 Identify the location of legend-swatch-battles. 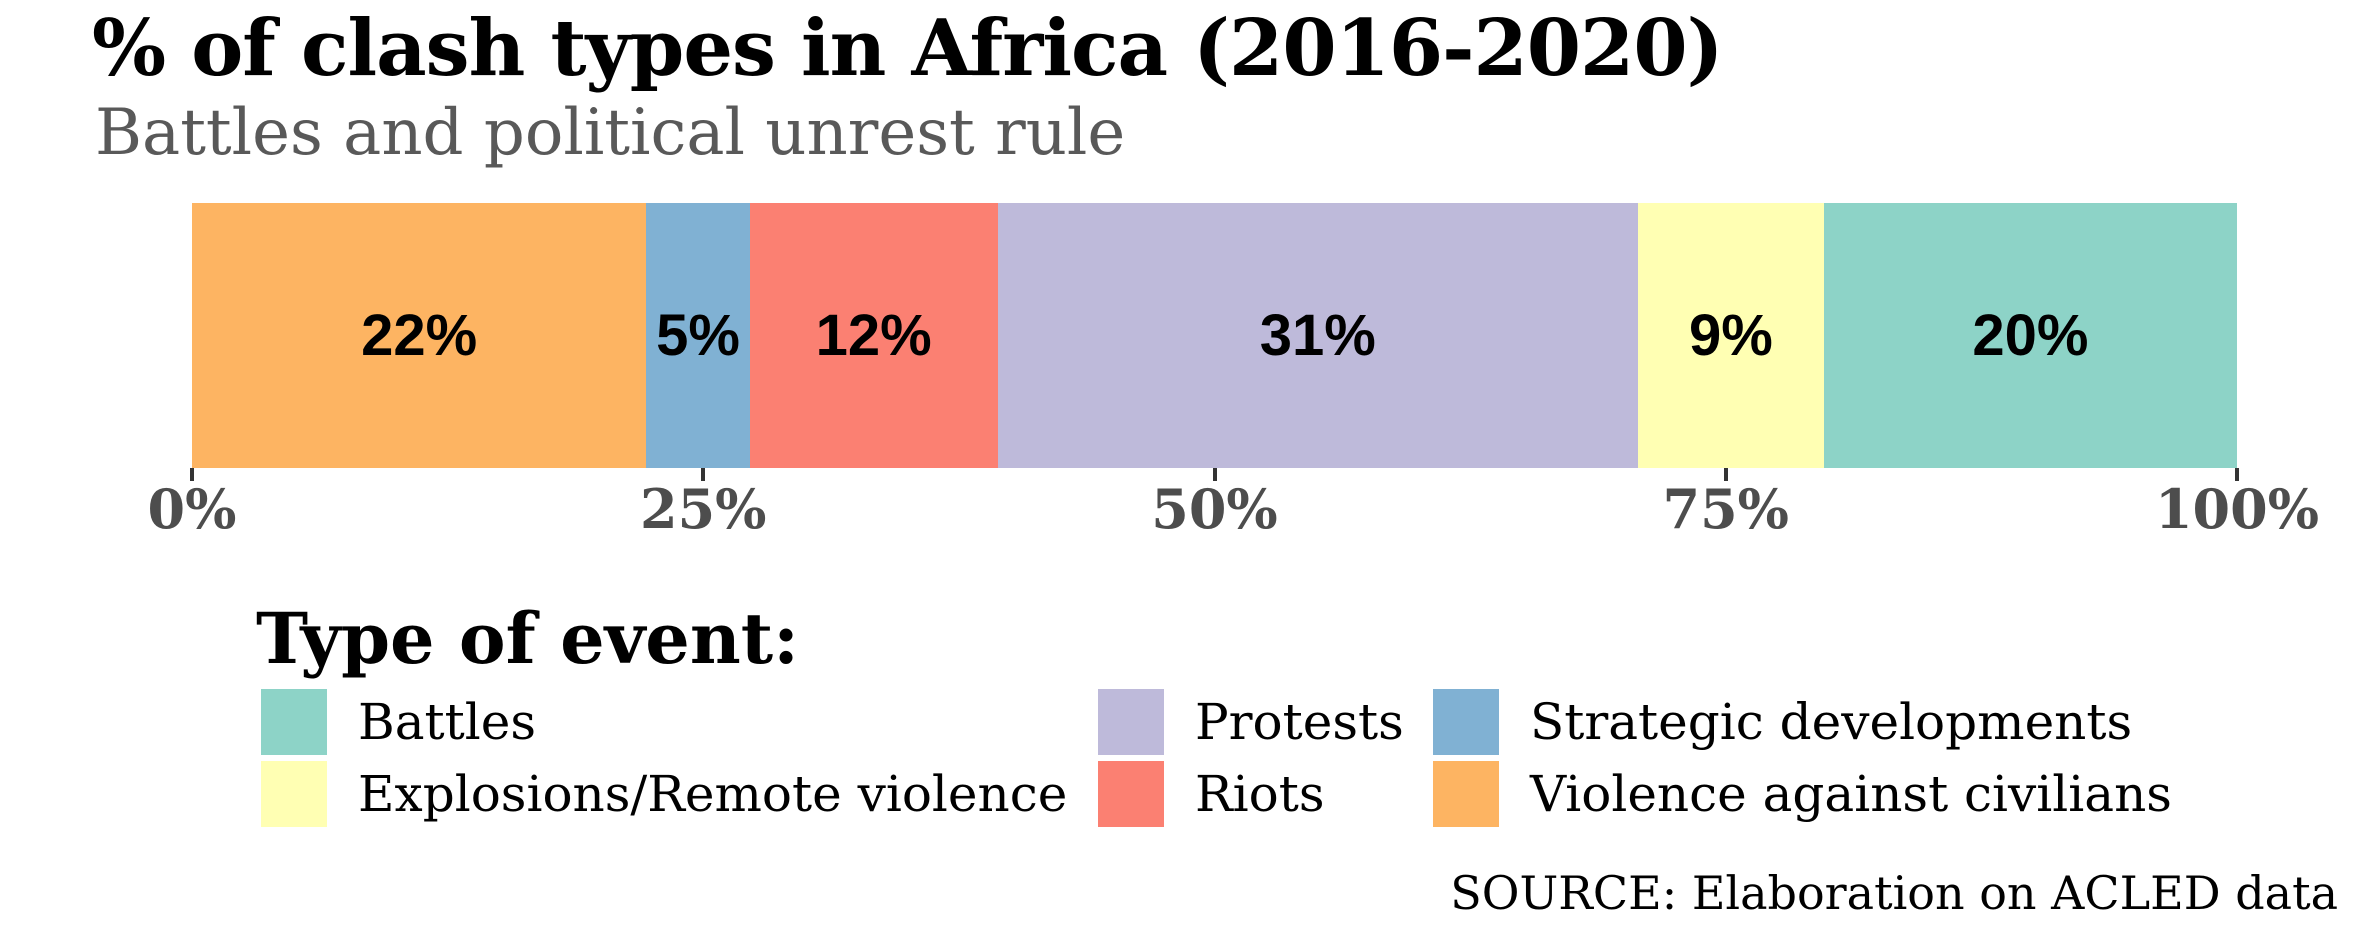
(294, 722).